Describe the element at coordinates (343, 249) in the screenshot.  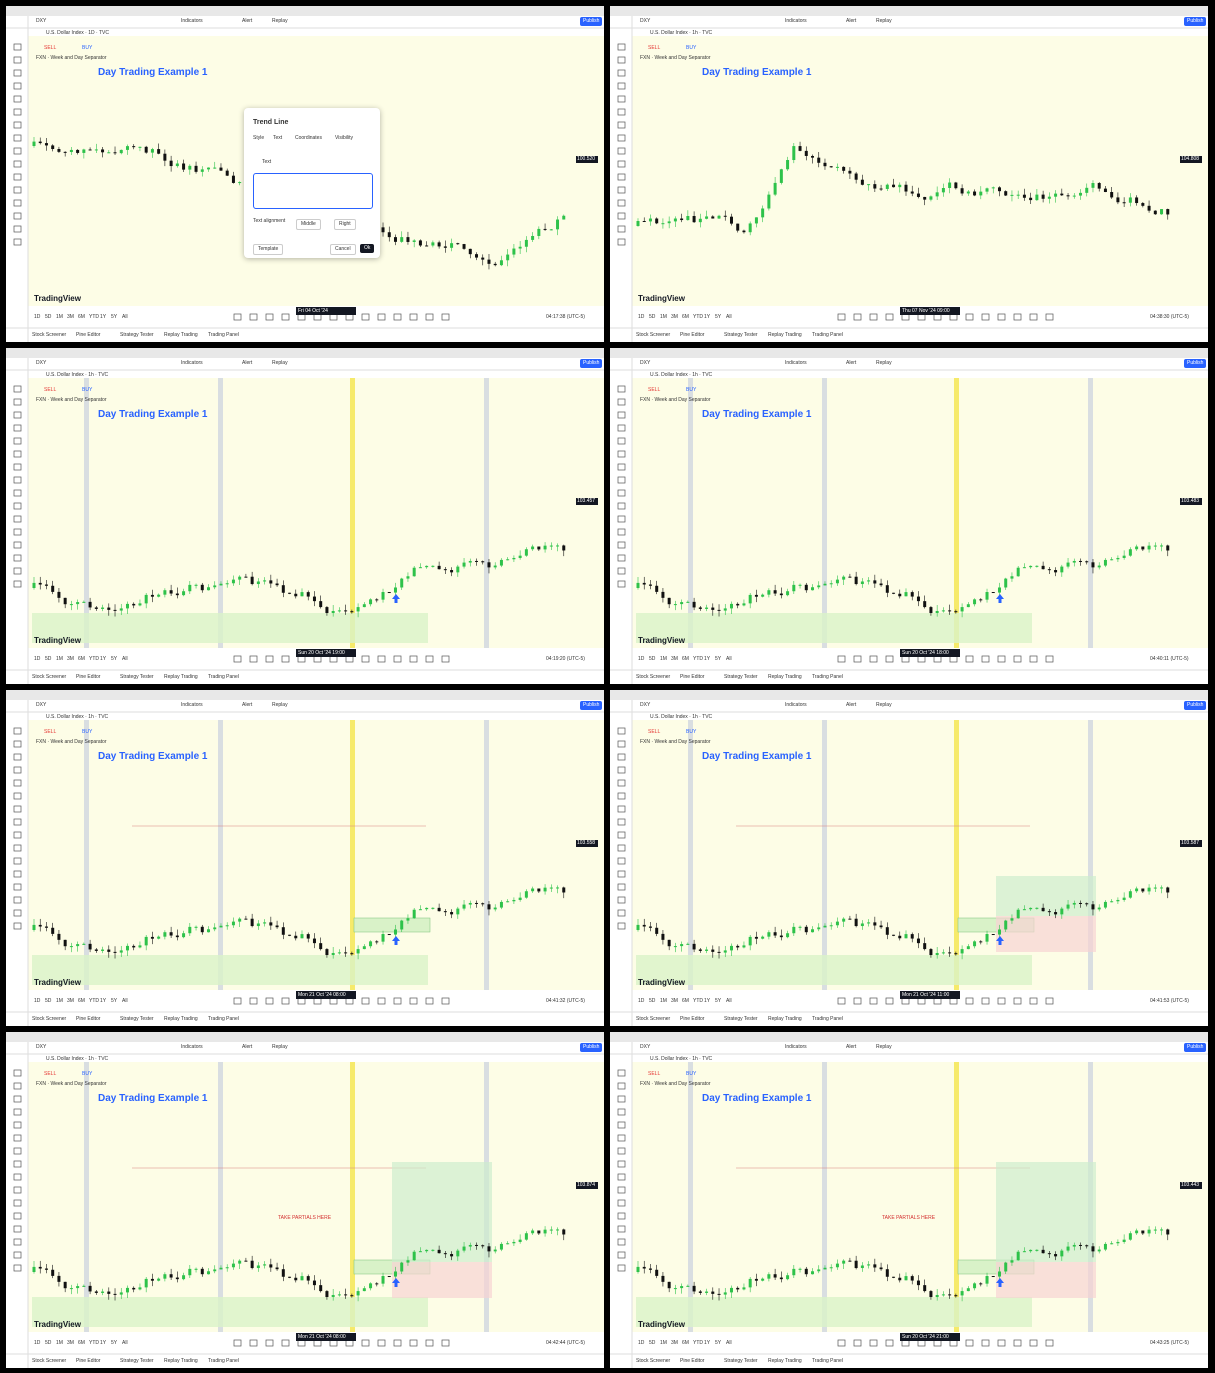
I see `cancel-button: Cancel` at that location.